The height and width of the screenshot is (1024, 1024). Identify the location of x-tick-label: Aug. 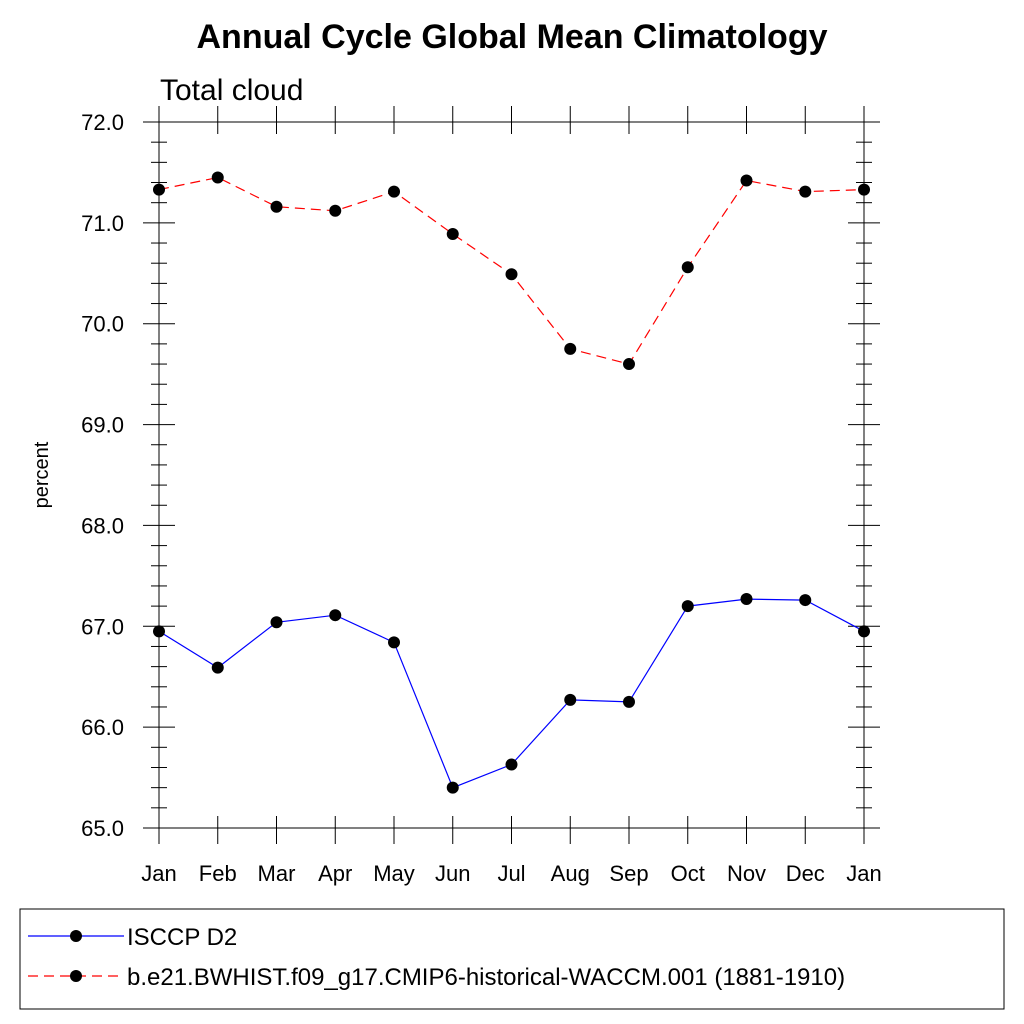
(570, 873).